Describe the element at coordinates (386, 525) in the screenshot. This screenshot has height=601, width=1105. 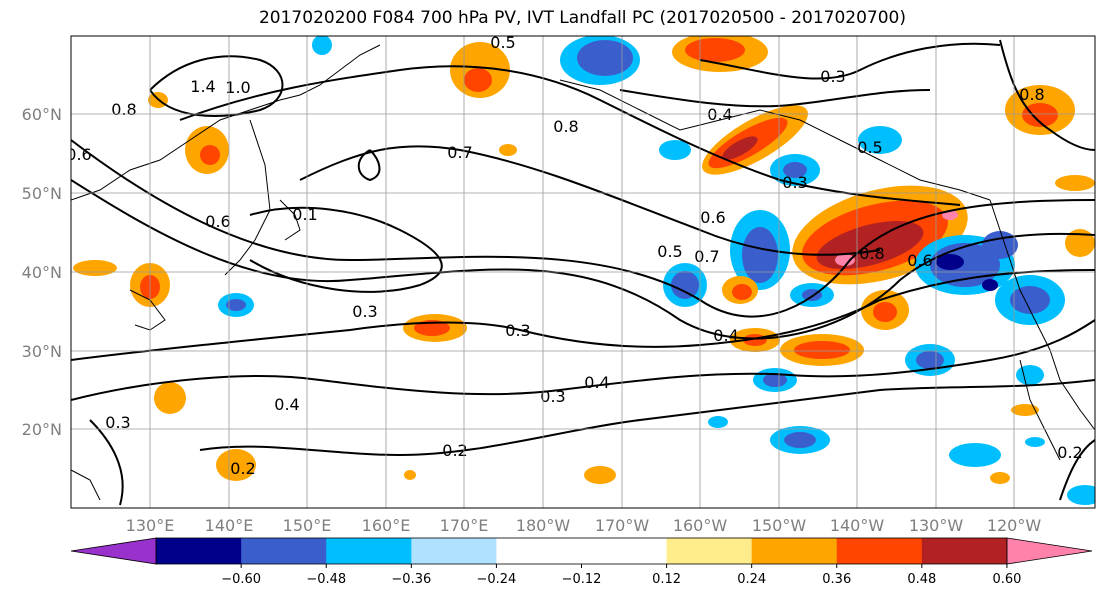
I see `lon-label: 160°E` at that location.